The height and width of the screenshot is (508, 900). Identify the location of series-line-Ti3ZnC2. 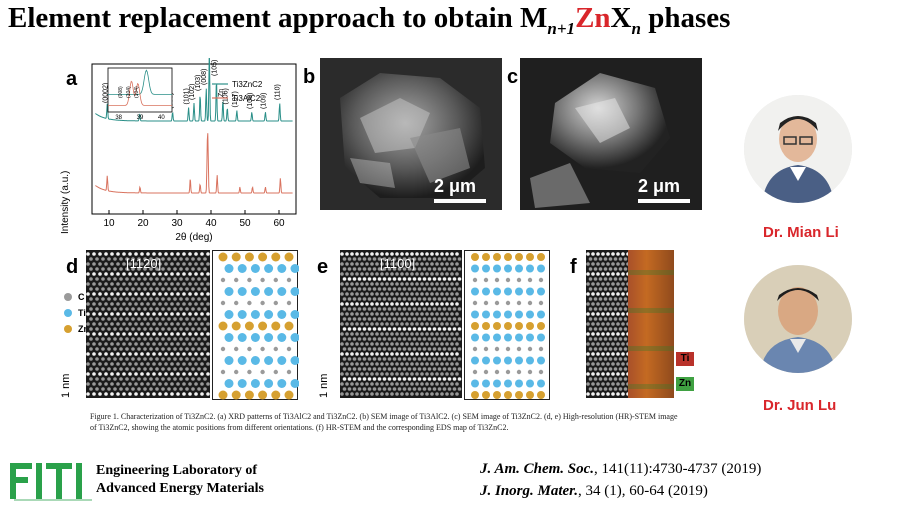
(194, 90).